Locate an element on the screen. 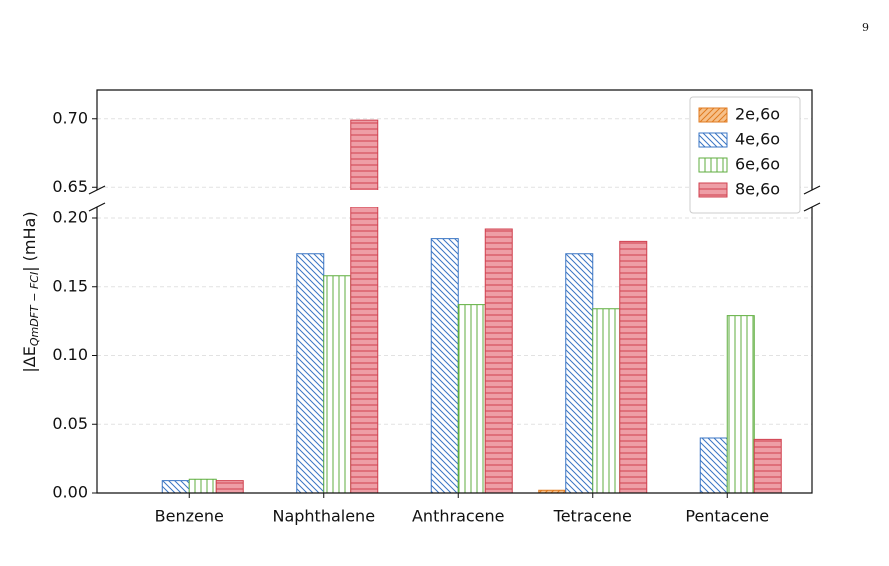 The width and height of the screenshot is (889, 566). legend-label: 8e,6o is located at coordinates (757, 189).